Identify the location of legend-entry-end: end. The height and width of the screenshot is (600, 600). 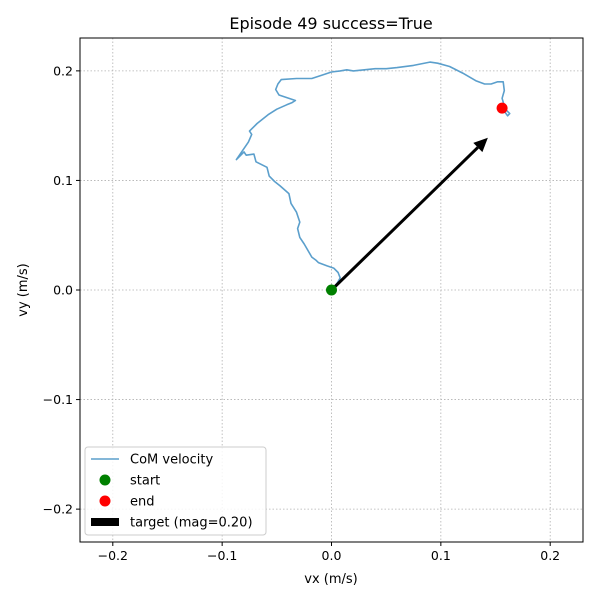
(127, 502).